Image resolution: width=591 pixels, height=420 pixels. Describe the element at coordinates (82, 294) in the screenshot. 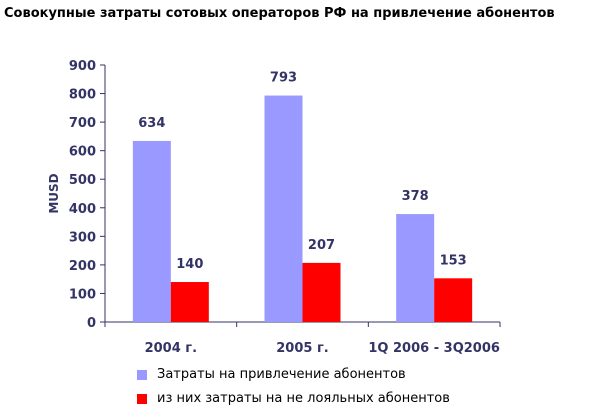

I see `y-tick-label: 100` at that location.